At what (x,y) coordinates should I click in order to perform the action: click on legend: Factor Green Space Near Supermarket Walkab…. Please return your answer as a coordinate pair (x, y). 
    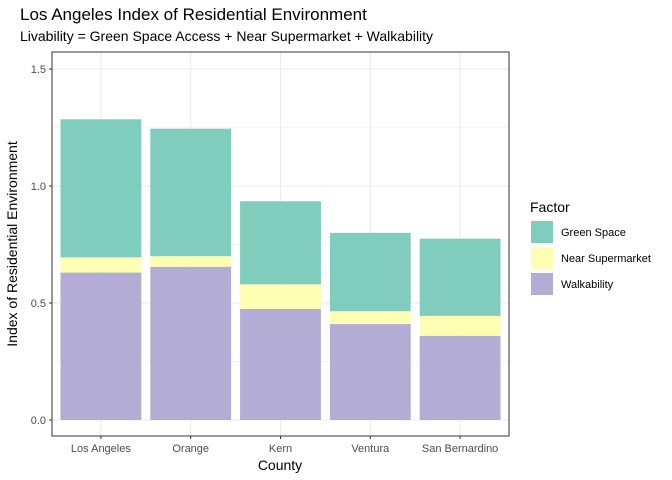
    Looking at the image, I should click on (590, 247).